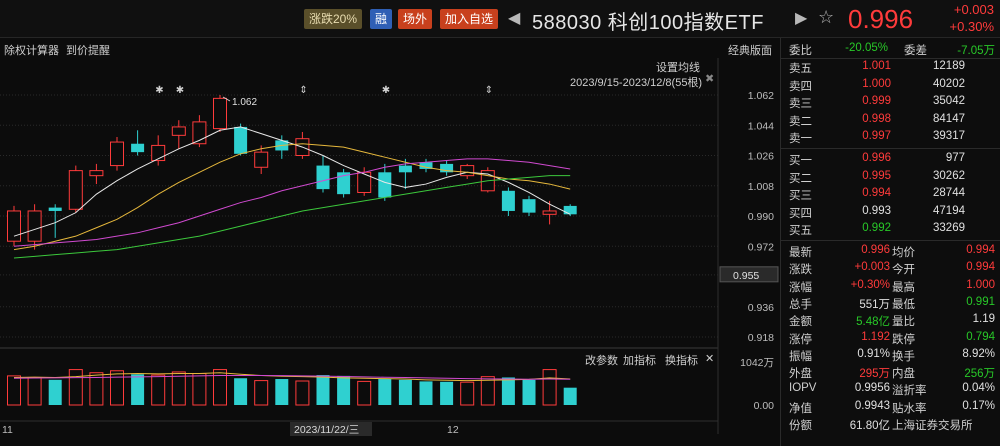 This screenshot has height=446, width=1000. What do you see at coordinates (800, 339) in the screenshot?
I see `stat-label: 涨停` at bounding box center [800, 339].